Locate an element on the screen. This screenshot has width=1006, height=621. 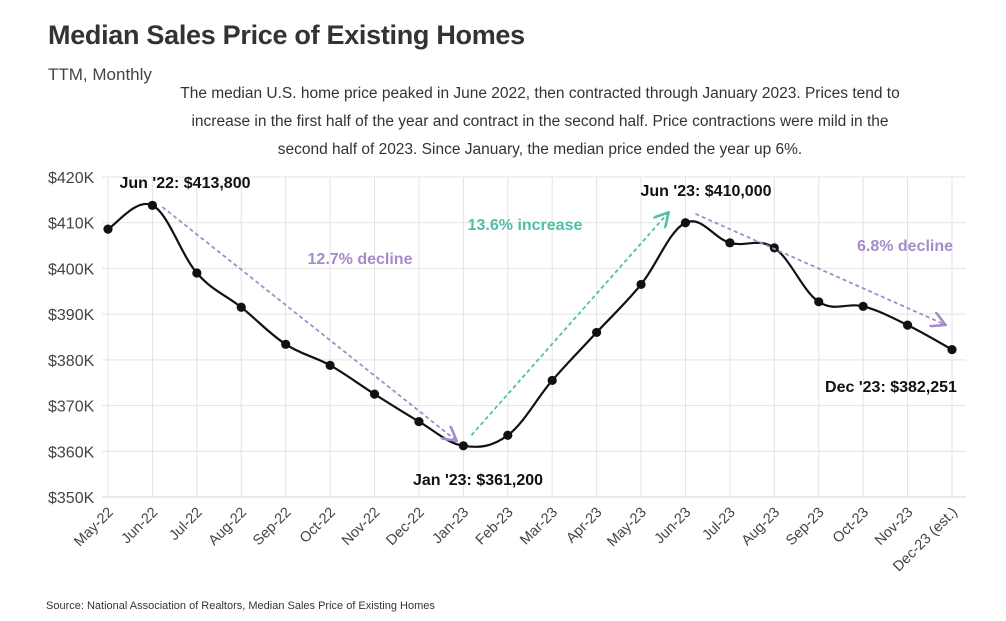
x-tick-label: Oct-22 is located at coordinates (318, 526).